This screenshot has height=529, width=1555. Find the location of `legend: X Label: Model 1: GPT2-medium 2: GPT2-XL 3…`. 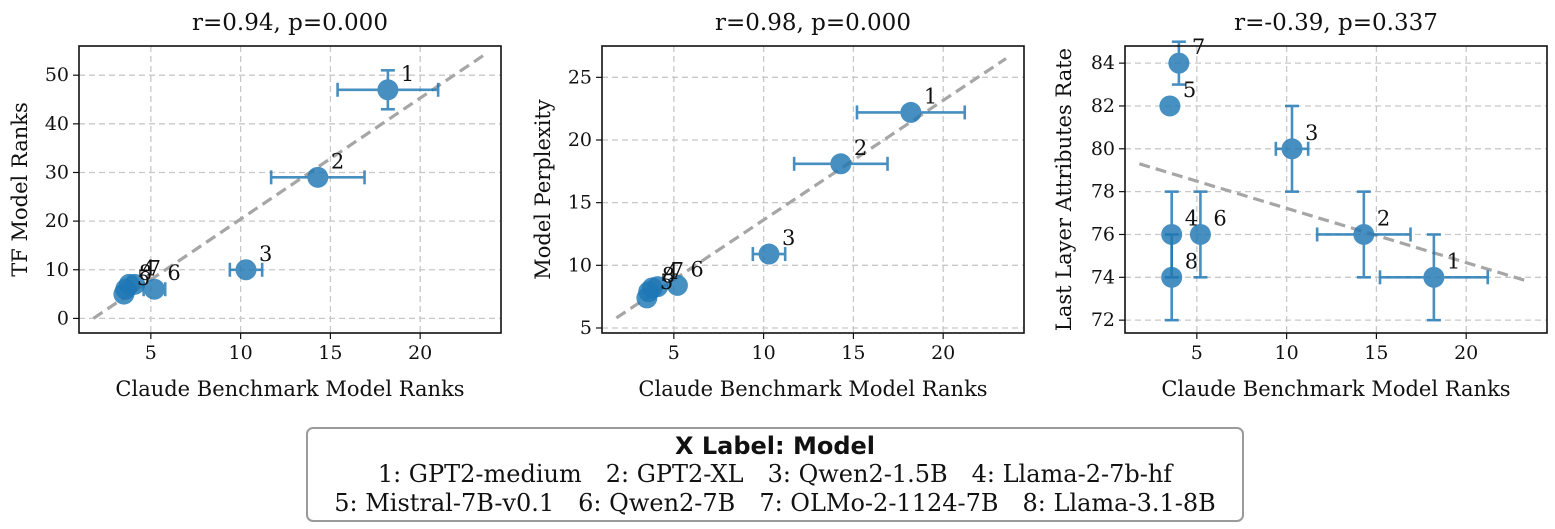

legend: X Label: Model 1: GPT2-medium 2: GPT2-XL 3… is located at coordinates (775, 474).